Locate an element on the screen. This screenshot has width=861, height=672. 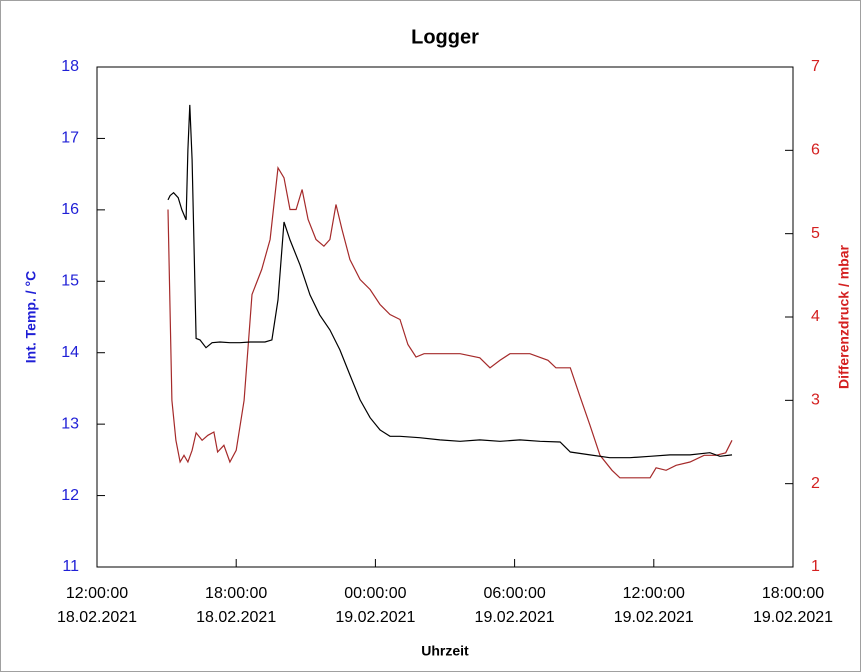
y2-tick-label: 1 is located at coordinates (815, 566).